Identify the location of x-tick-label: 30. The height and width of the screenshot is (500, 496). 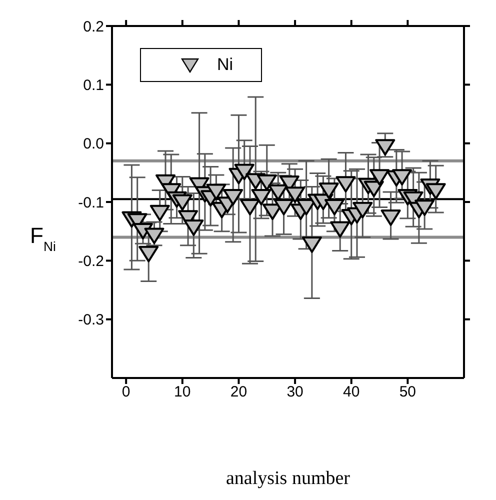
(295, 392).